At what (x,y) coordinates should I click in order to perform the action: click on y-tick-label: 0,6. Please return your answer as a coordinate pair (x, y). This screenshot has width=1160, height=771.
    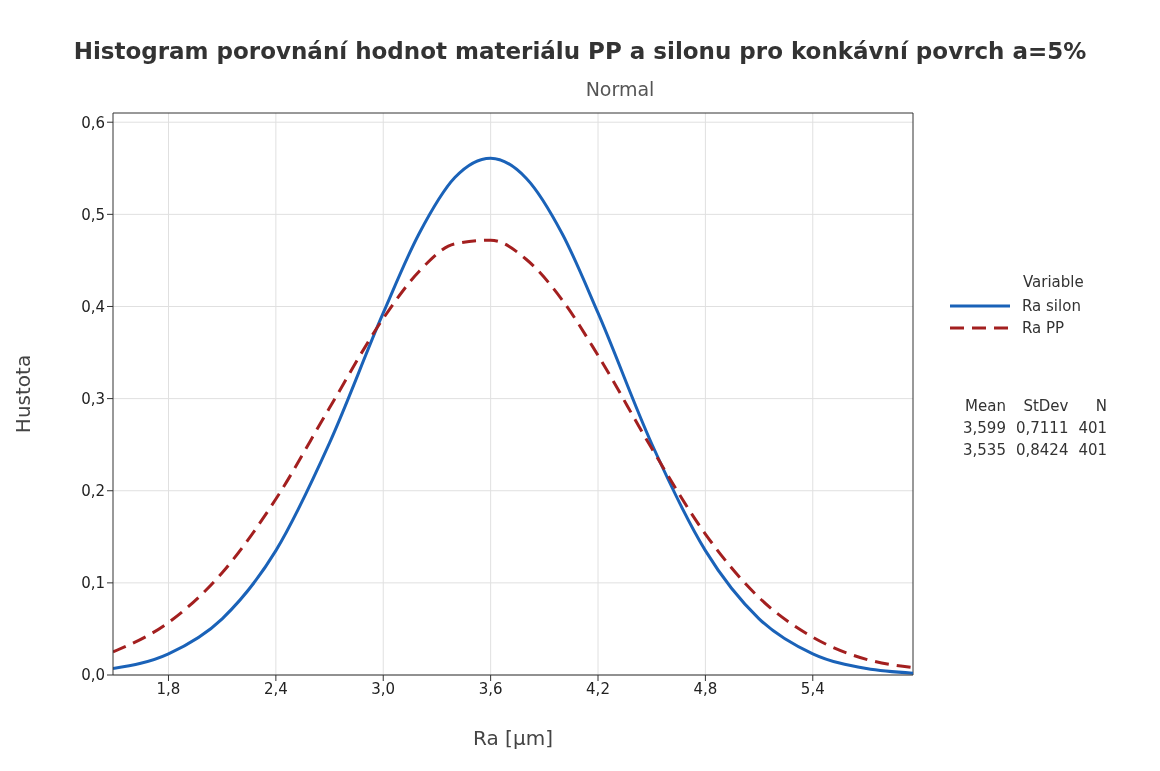
    Looking at the image, I should click on (93, 122).